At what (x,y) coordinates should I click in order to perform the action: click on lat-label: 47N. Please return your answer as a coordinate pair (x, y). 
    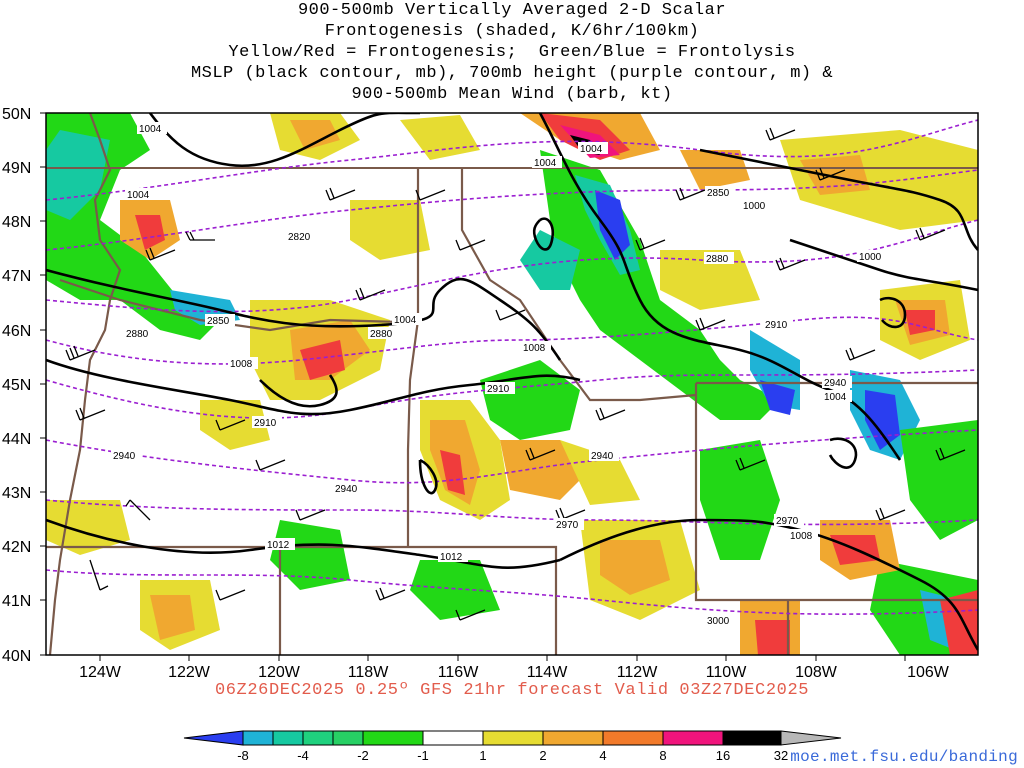
    Looking at the image, I should click on (16, 276).